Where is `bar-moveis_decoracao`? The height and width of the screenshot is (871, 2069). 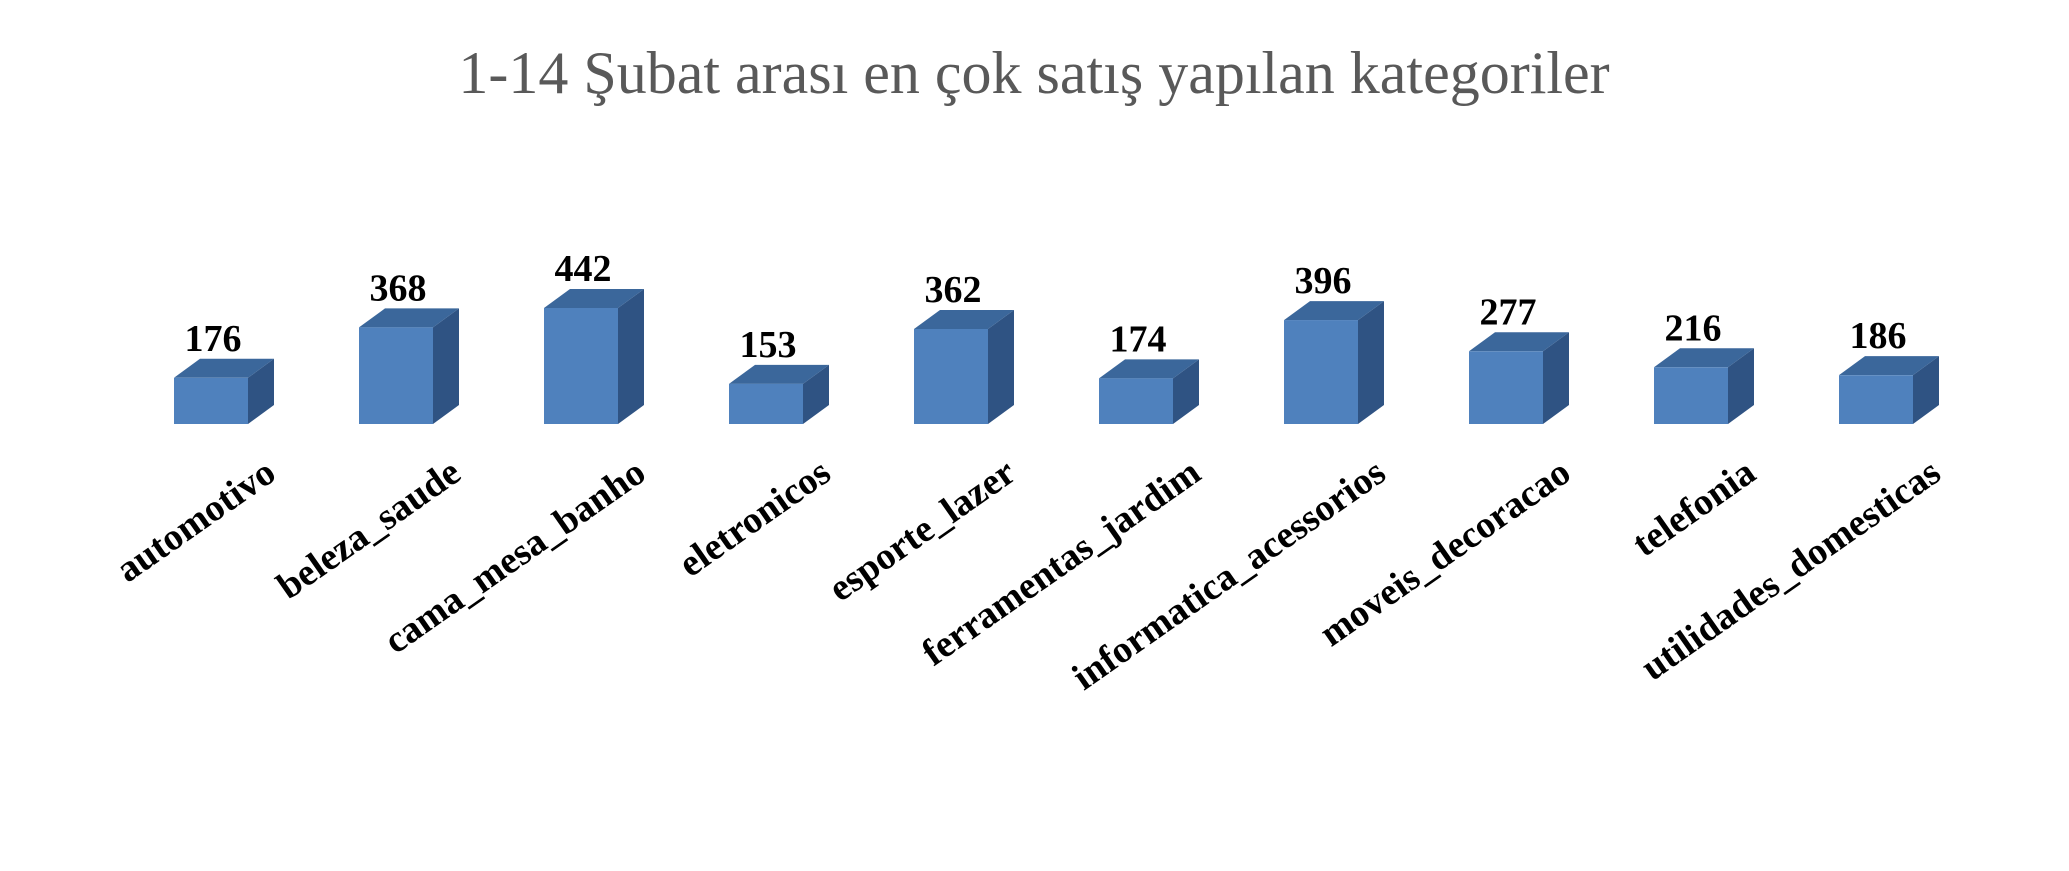
bar-moveis_decoracao is located at coordinates (1519, 378).